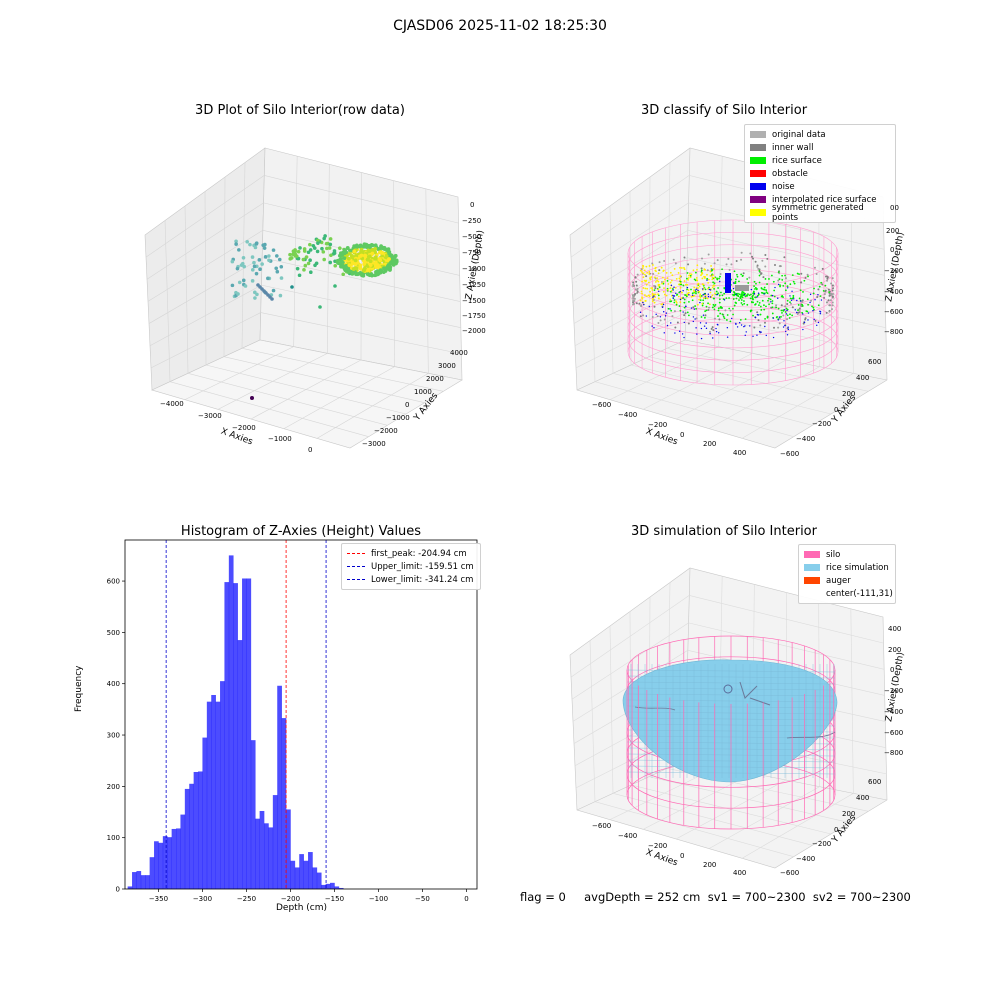 Image resolution: width=1000 pixels, height=1000 pixels. What do you see at coordinates (862, 378) in the screenshot?
I see `p2-ytick-1: 400` at bounding box center [862, 378].